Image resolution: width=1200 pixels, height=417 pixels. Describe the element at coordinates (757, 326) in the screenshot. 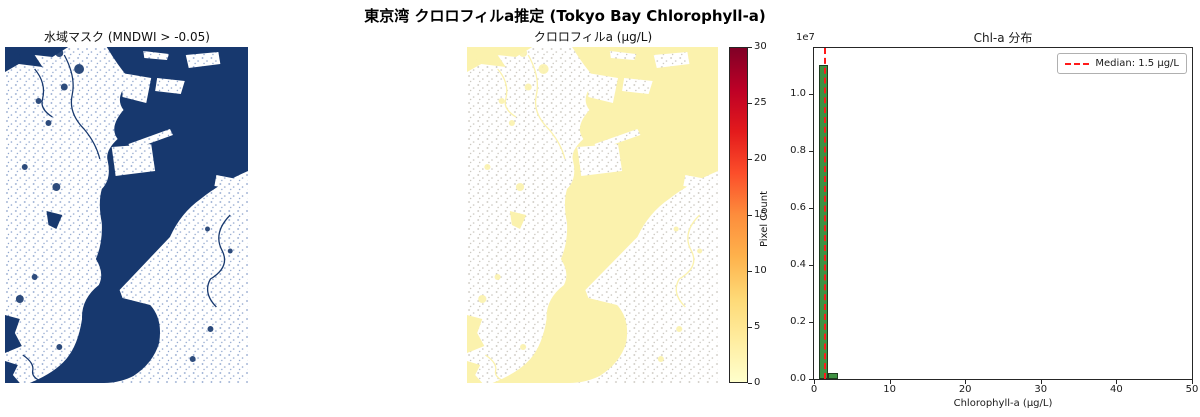

I see `colorbar-tick-label: 5` at that location.